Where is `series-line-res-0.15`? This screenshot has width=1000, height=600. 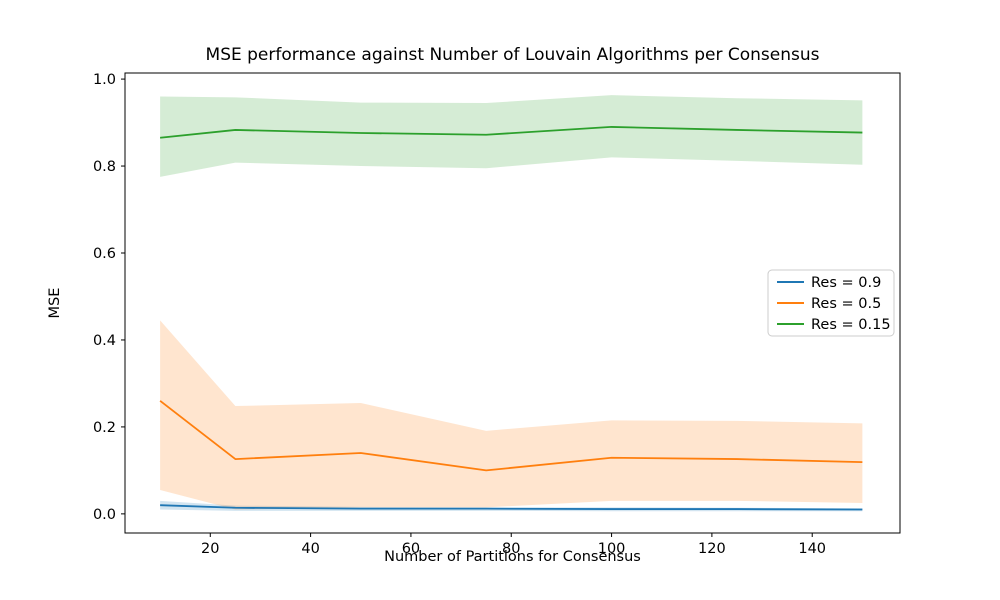 series-line-res-0.15 is located at coordinates (511, 132).